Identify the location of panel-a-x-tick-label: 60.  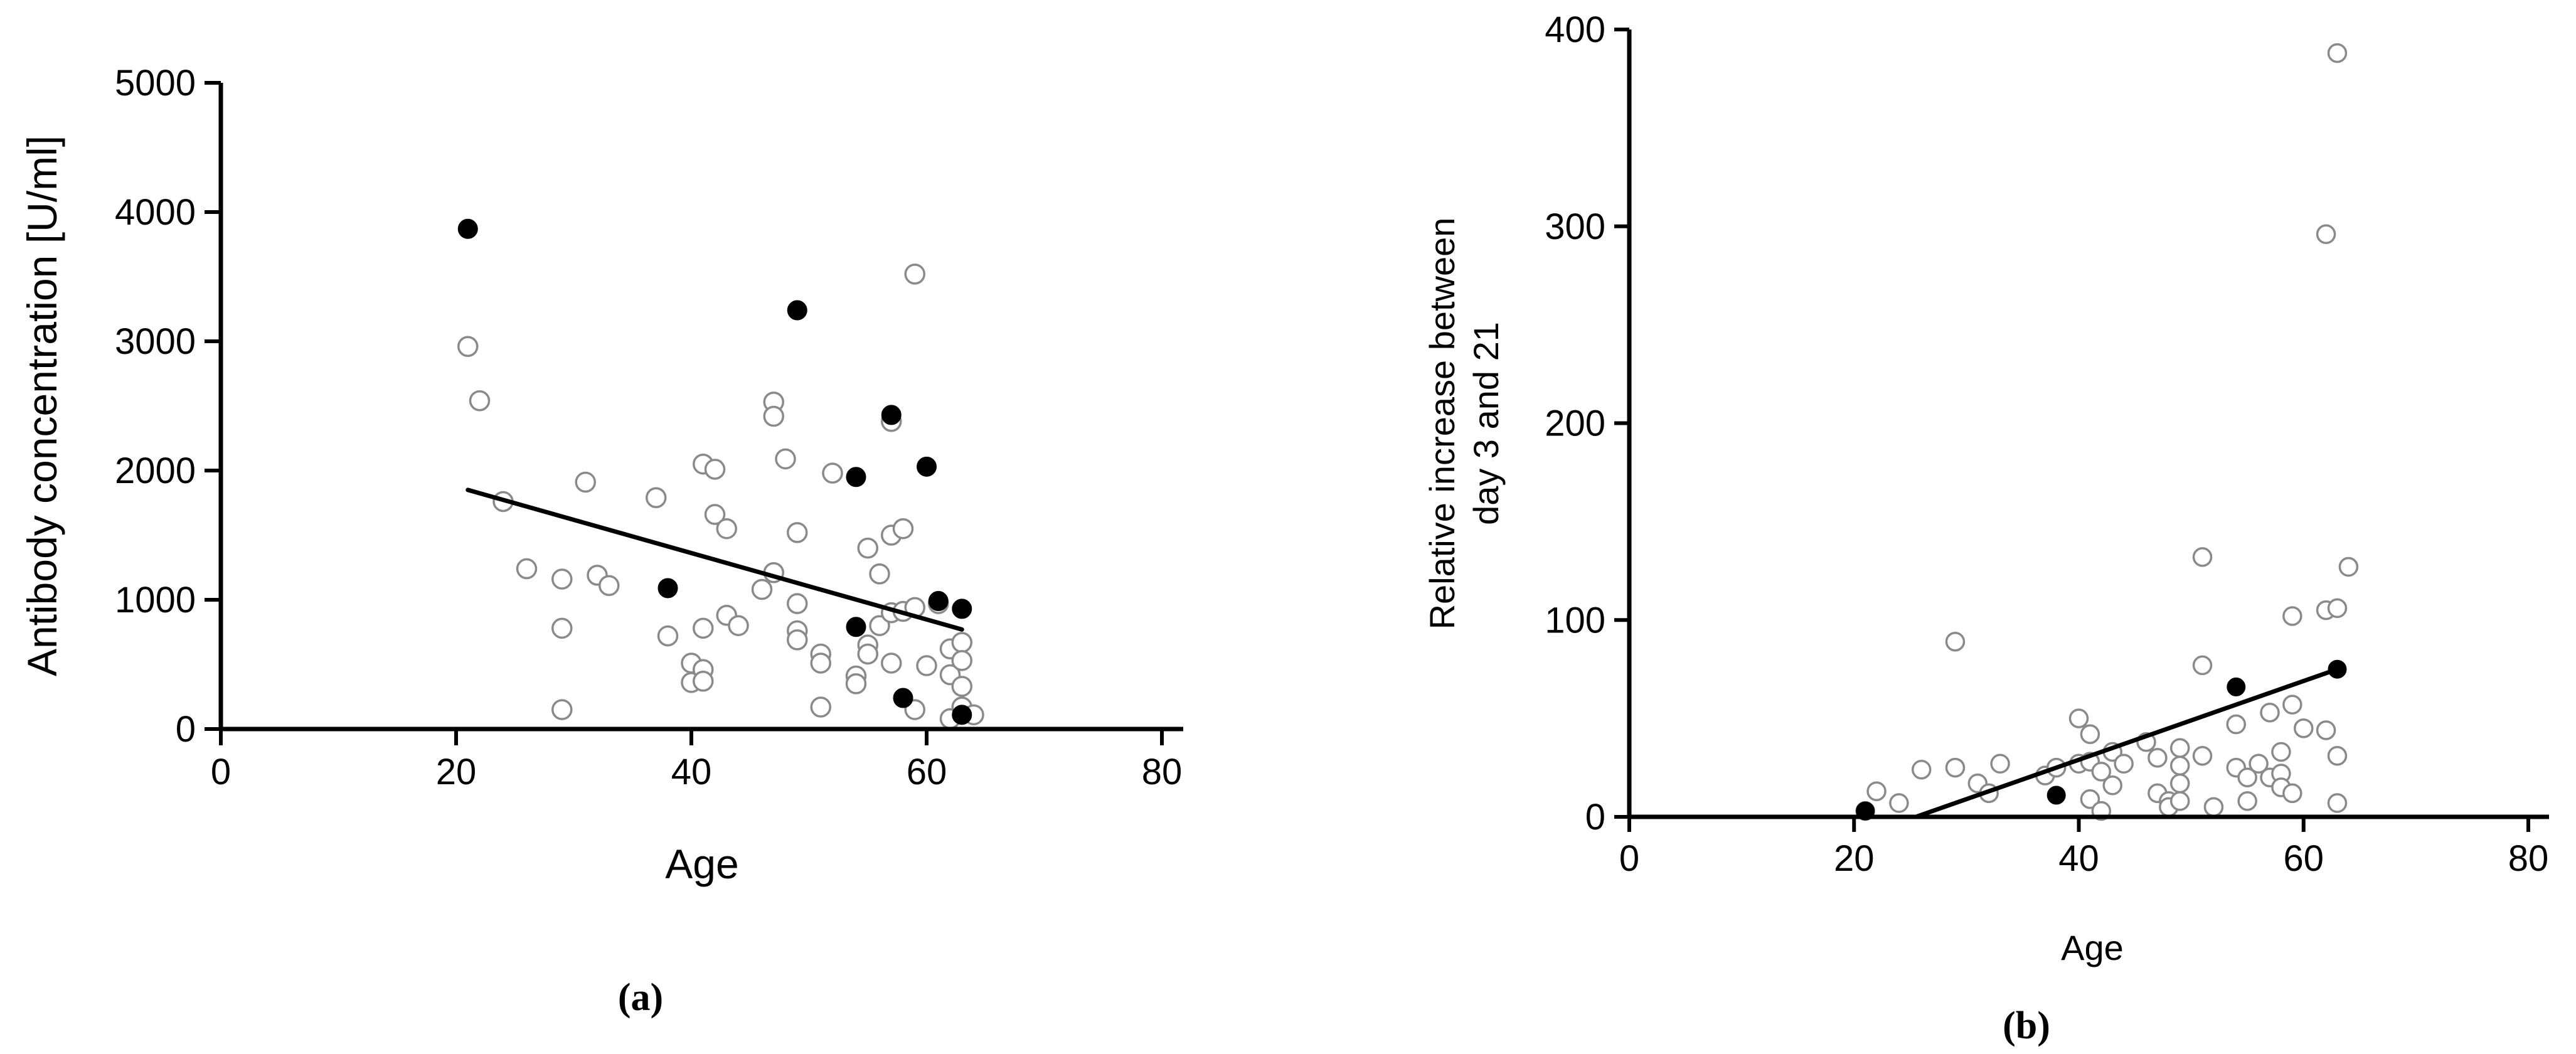
(927, 772).